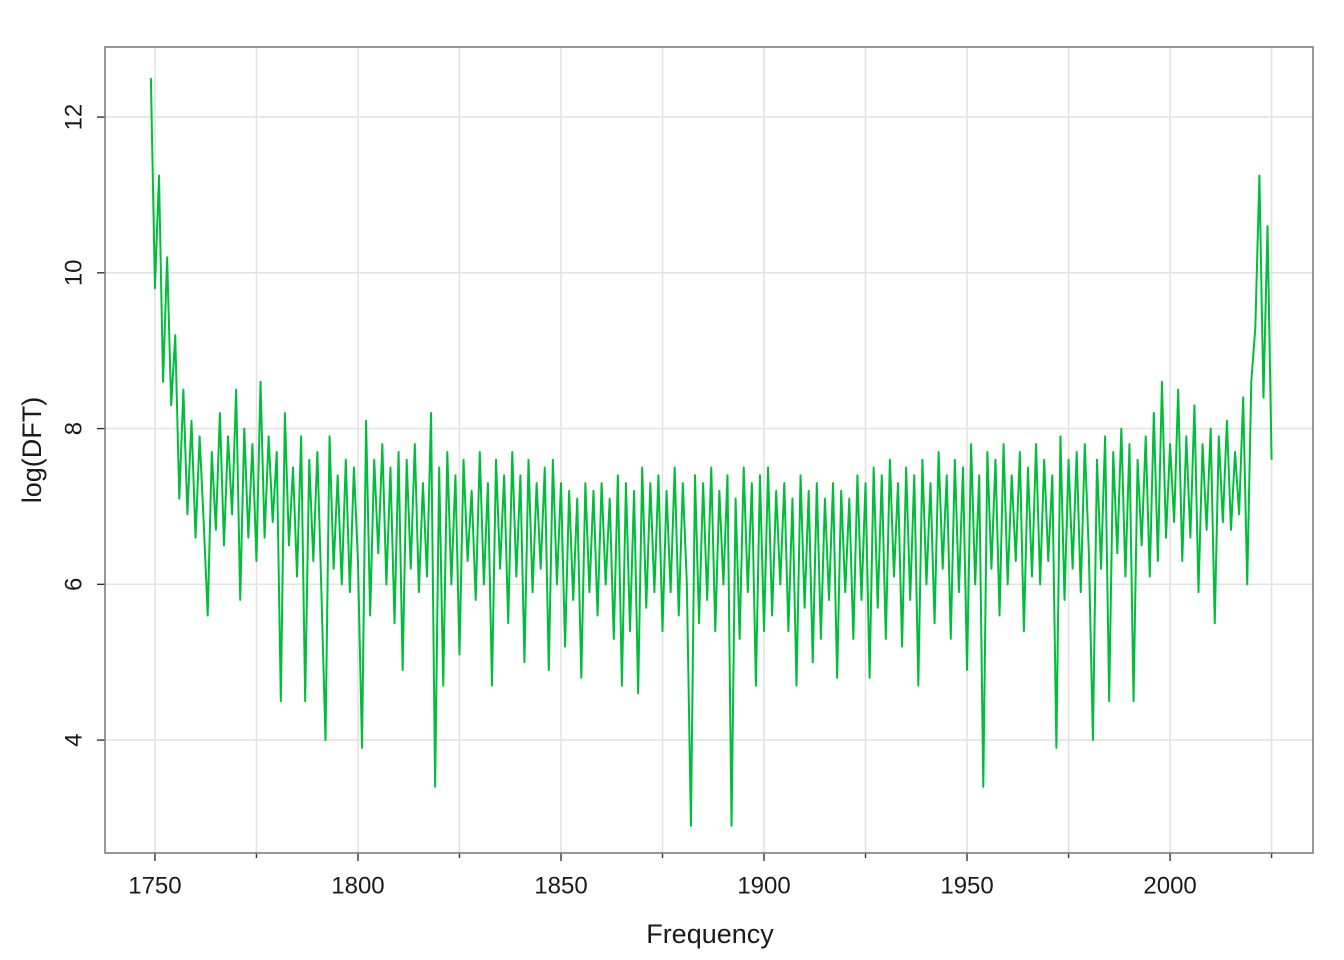 The width and height of the screenshot is (1344, 960). I want to click on y-tick-label: 12, so click(73, 117).